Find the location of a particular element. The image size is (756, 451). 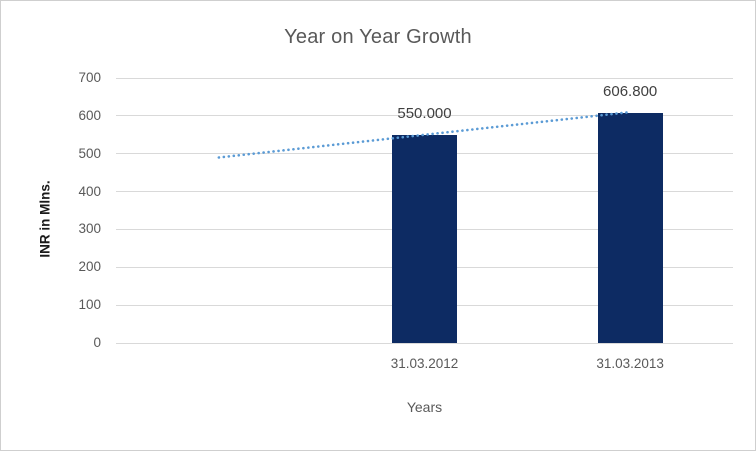

y-axis-tick-label: 0 is located at coordinates (97, 342).